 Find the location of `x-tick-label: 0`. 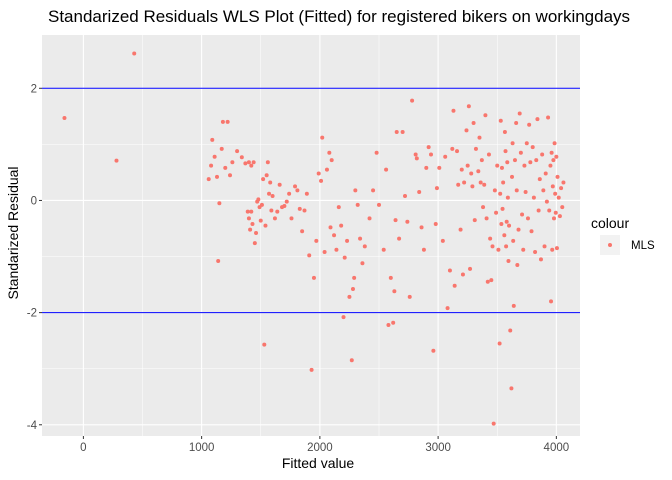

x-tick-label: 0 is located at coordinates (83, 448).